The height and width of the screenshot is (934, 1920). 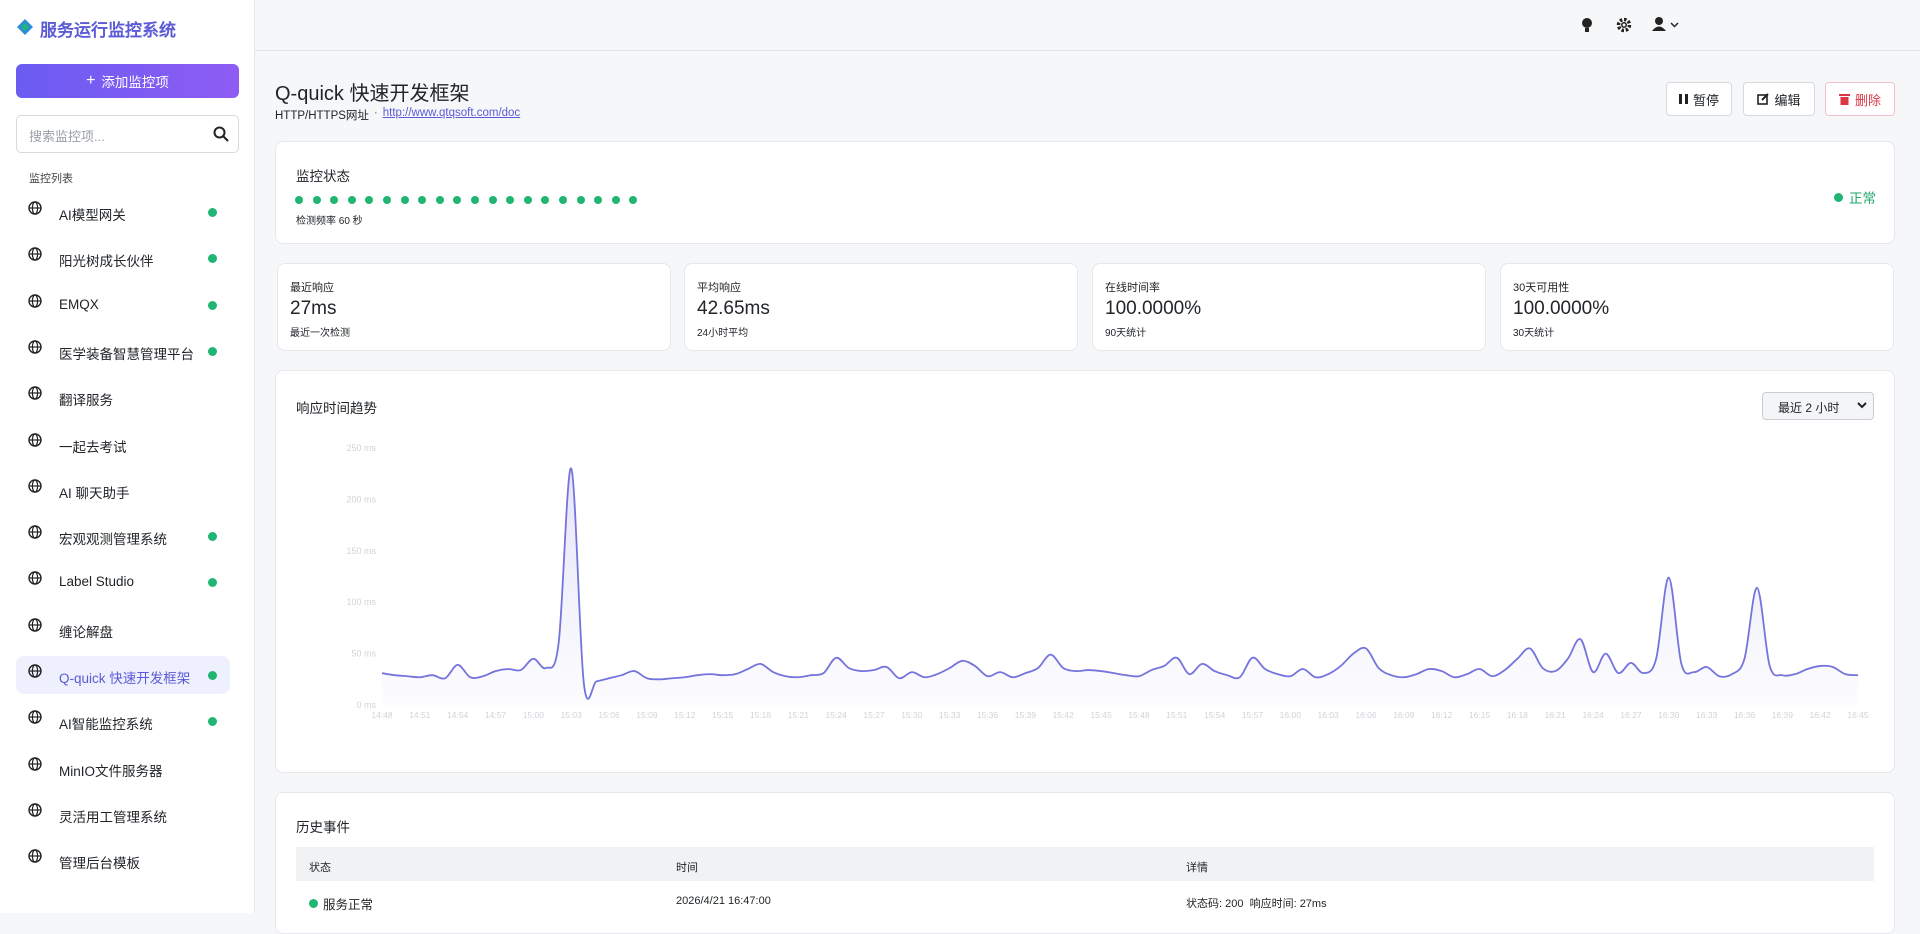 I want to click on col-detail: 详情, so click(x=1197, y=868).